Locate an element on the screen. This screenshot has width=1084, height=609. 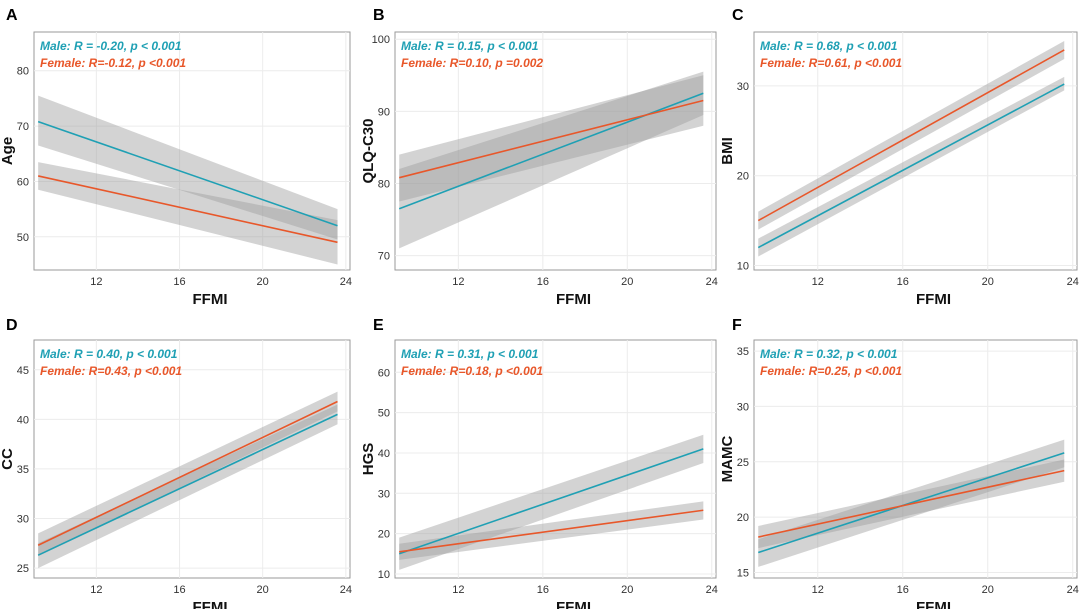
y-axis-title: BMI is located at coordinates (727, 151).